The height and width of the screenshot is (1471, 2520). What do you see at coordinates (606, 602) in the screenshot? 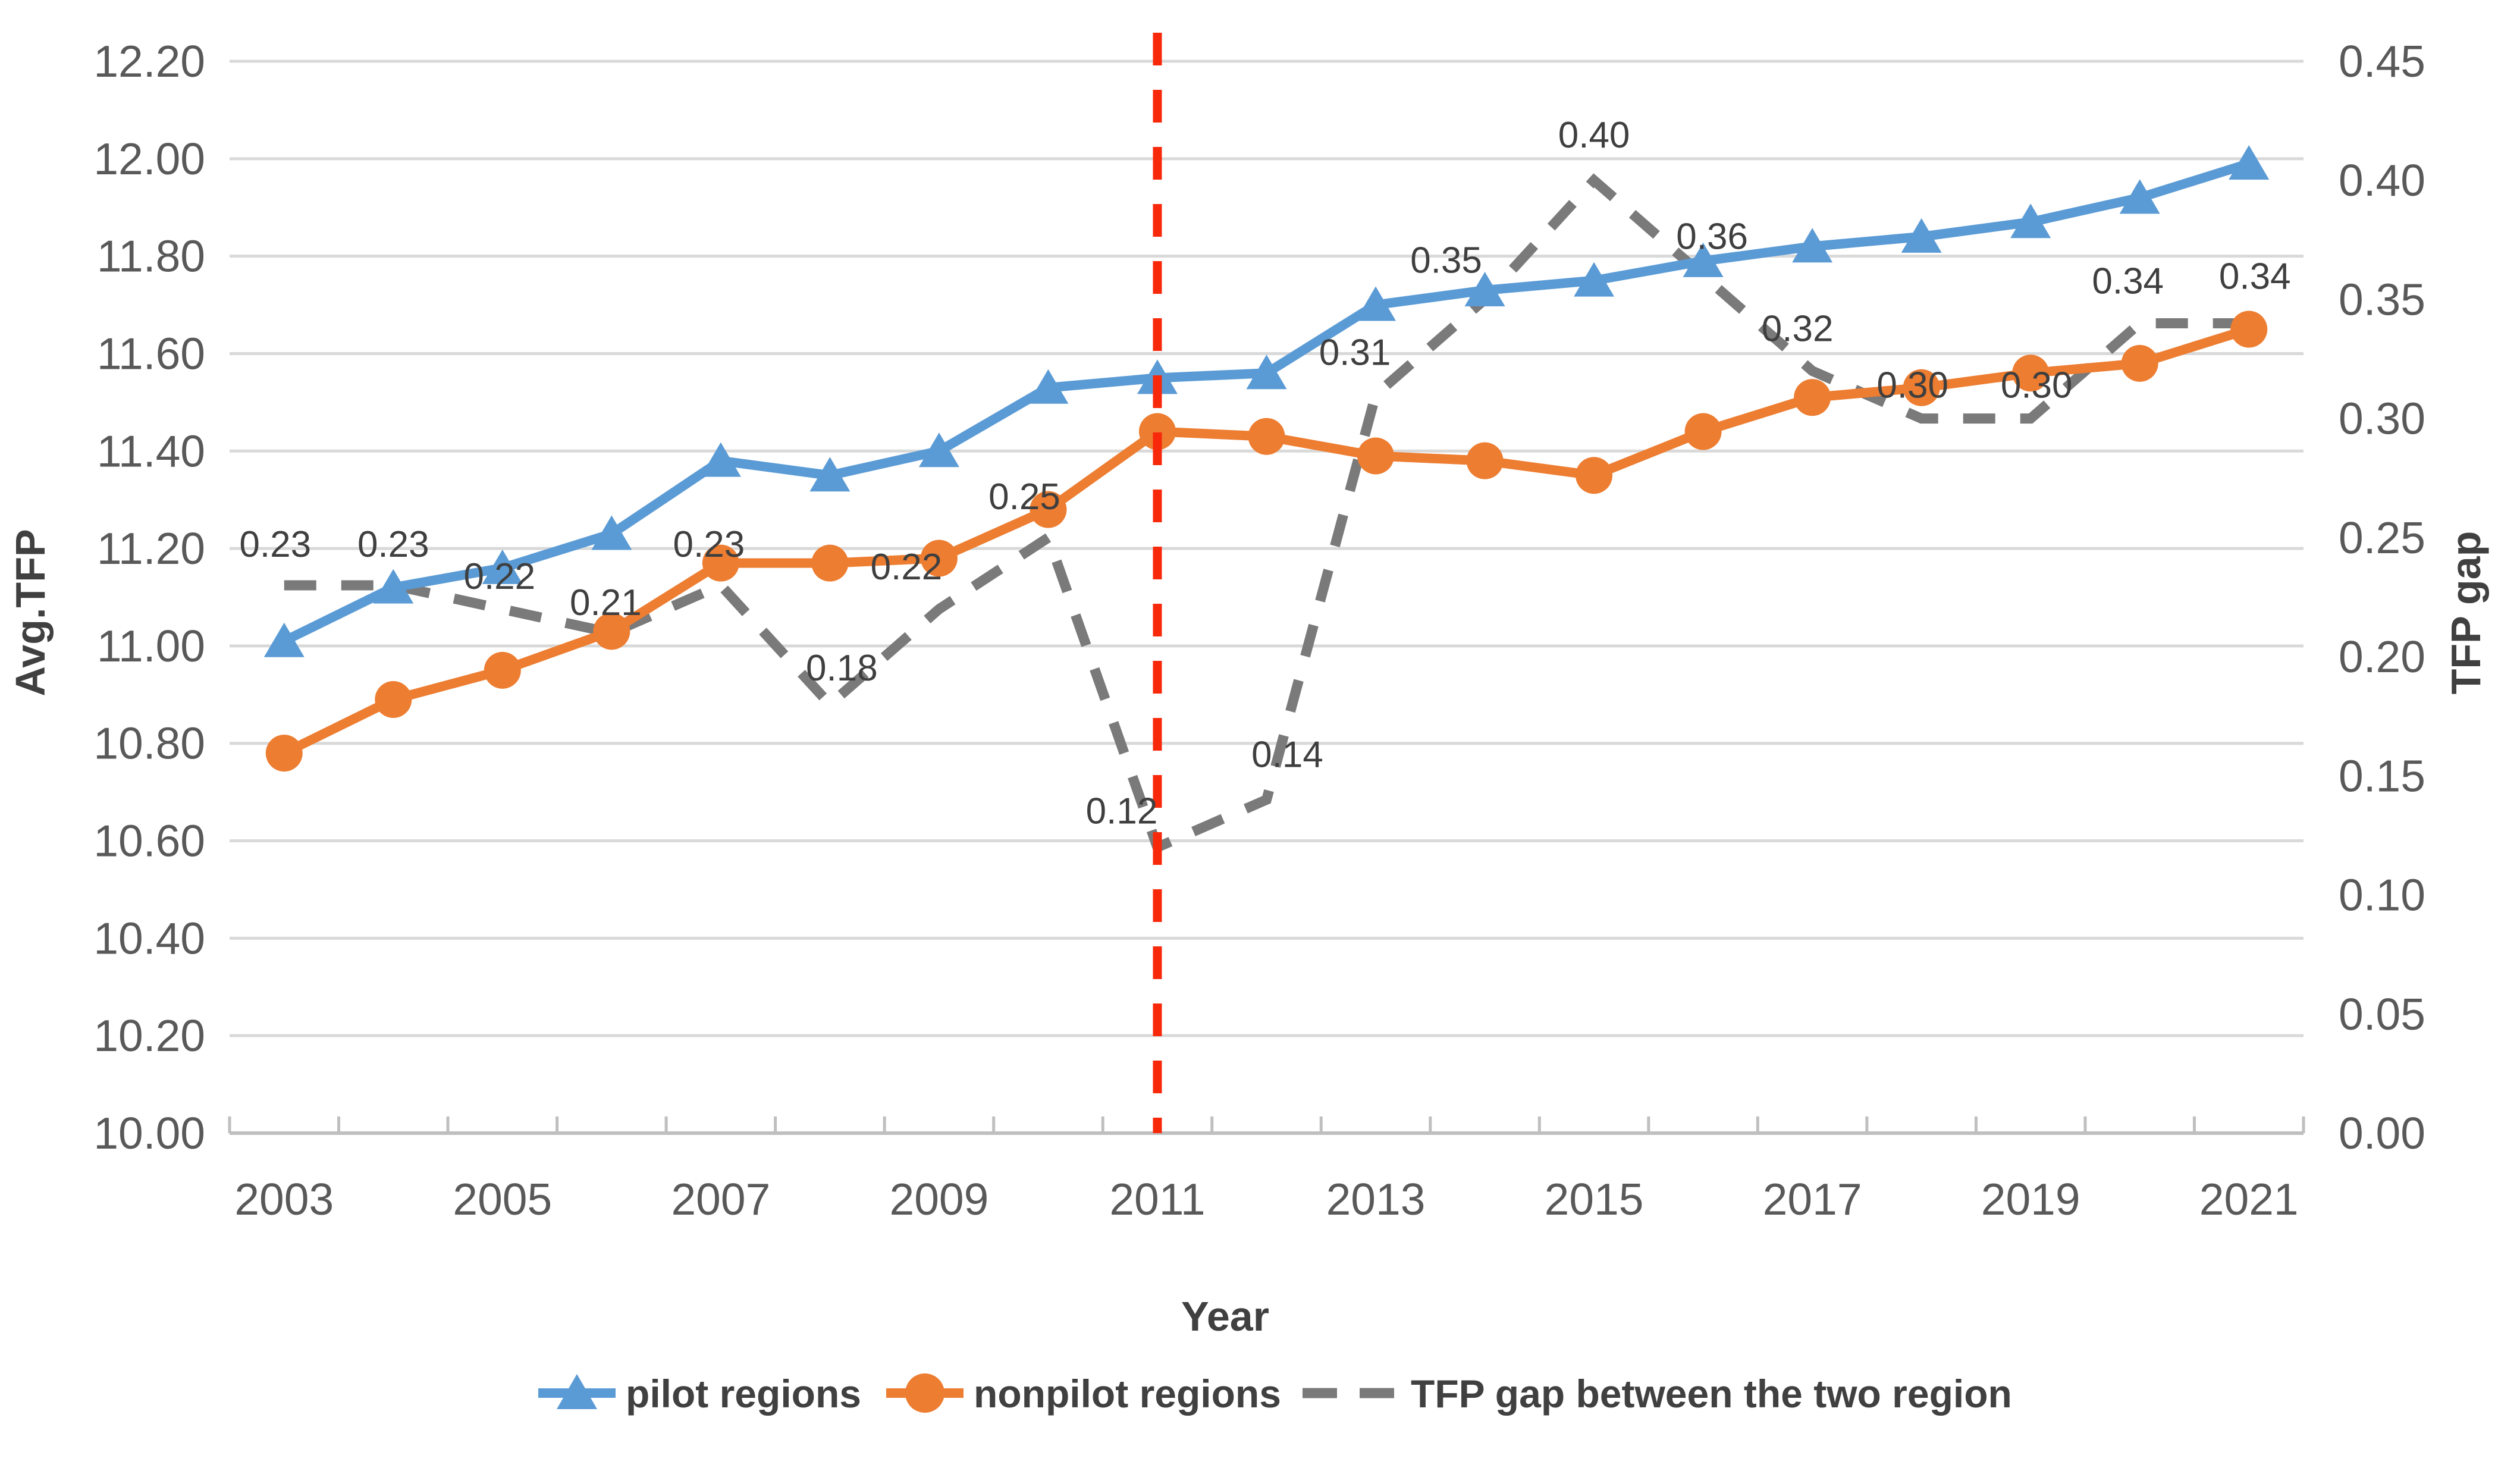
I see `gap-data-label: 0.21` at bounding box center [606, 602].